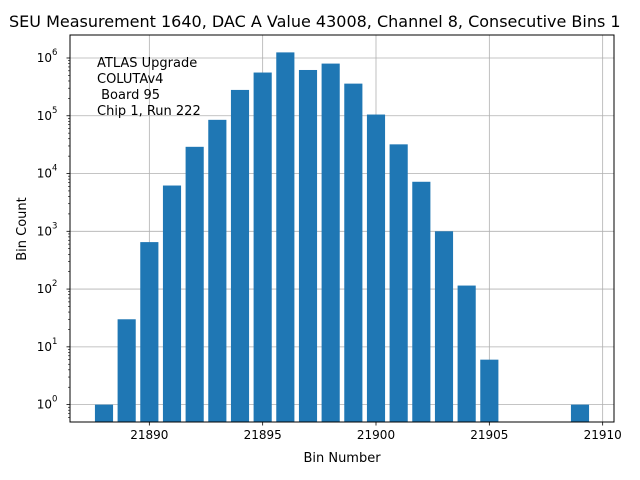 The height and width of the screenshot is (480, 640). I want to click on x-tick-label: 21900, so click(376, 435).